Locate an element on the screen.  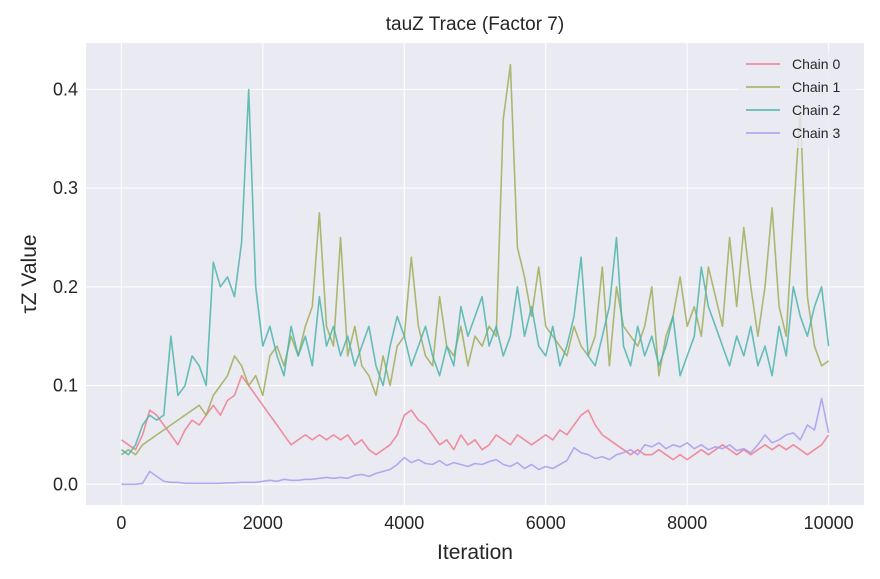
legend-label: Chain 1 is located at coordinates (816, 87).